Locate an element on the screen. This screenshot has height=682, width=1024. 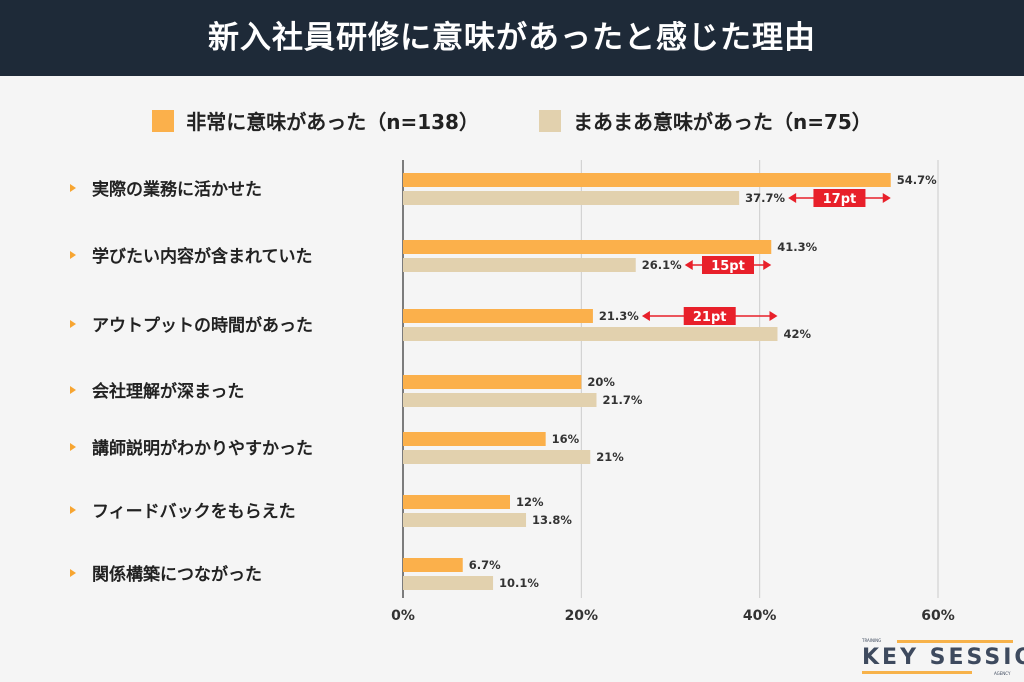
legend-item-somewhat: まあまあ意味があった（n=75） is located at coordinates (705, 120).